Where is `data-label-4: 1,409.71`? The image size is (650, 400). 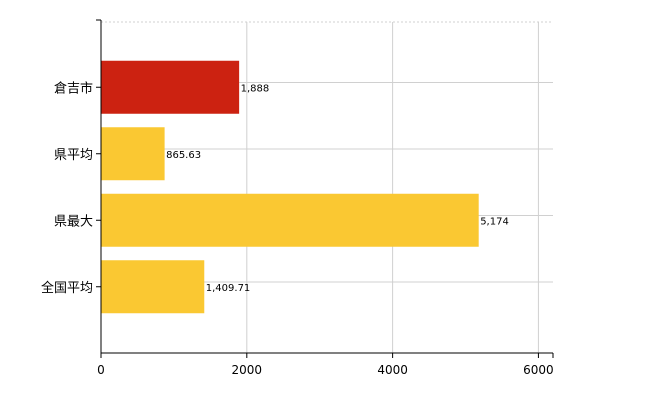 data-label-4: 1,409.71 is located at coordinates (228, 288).